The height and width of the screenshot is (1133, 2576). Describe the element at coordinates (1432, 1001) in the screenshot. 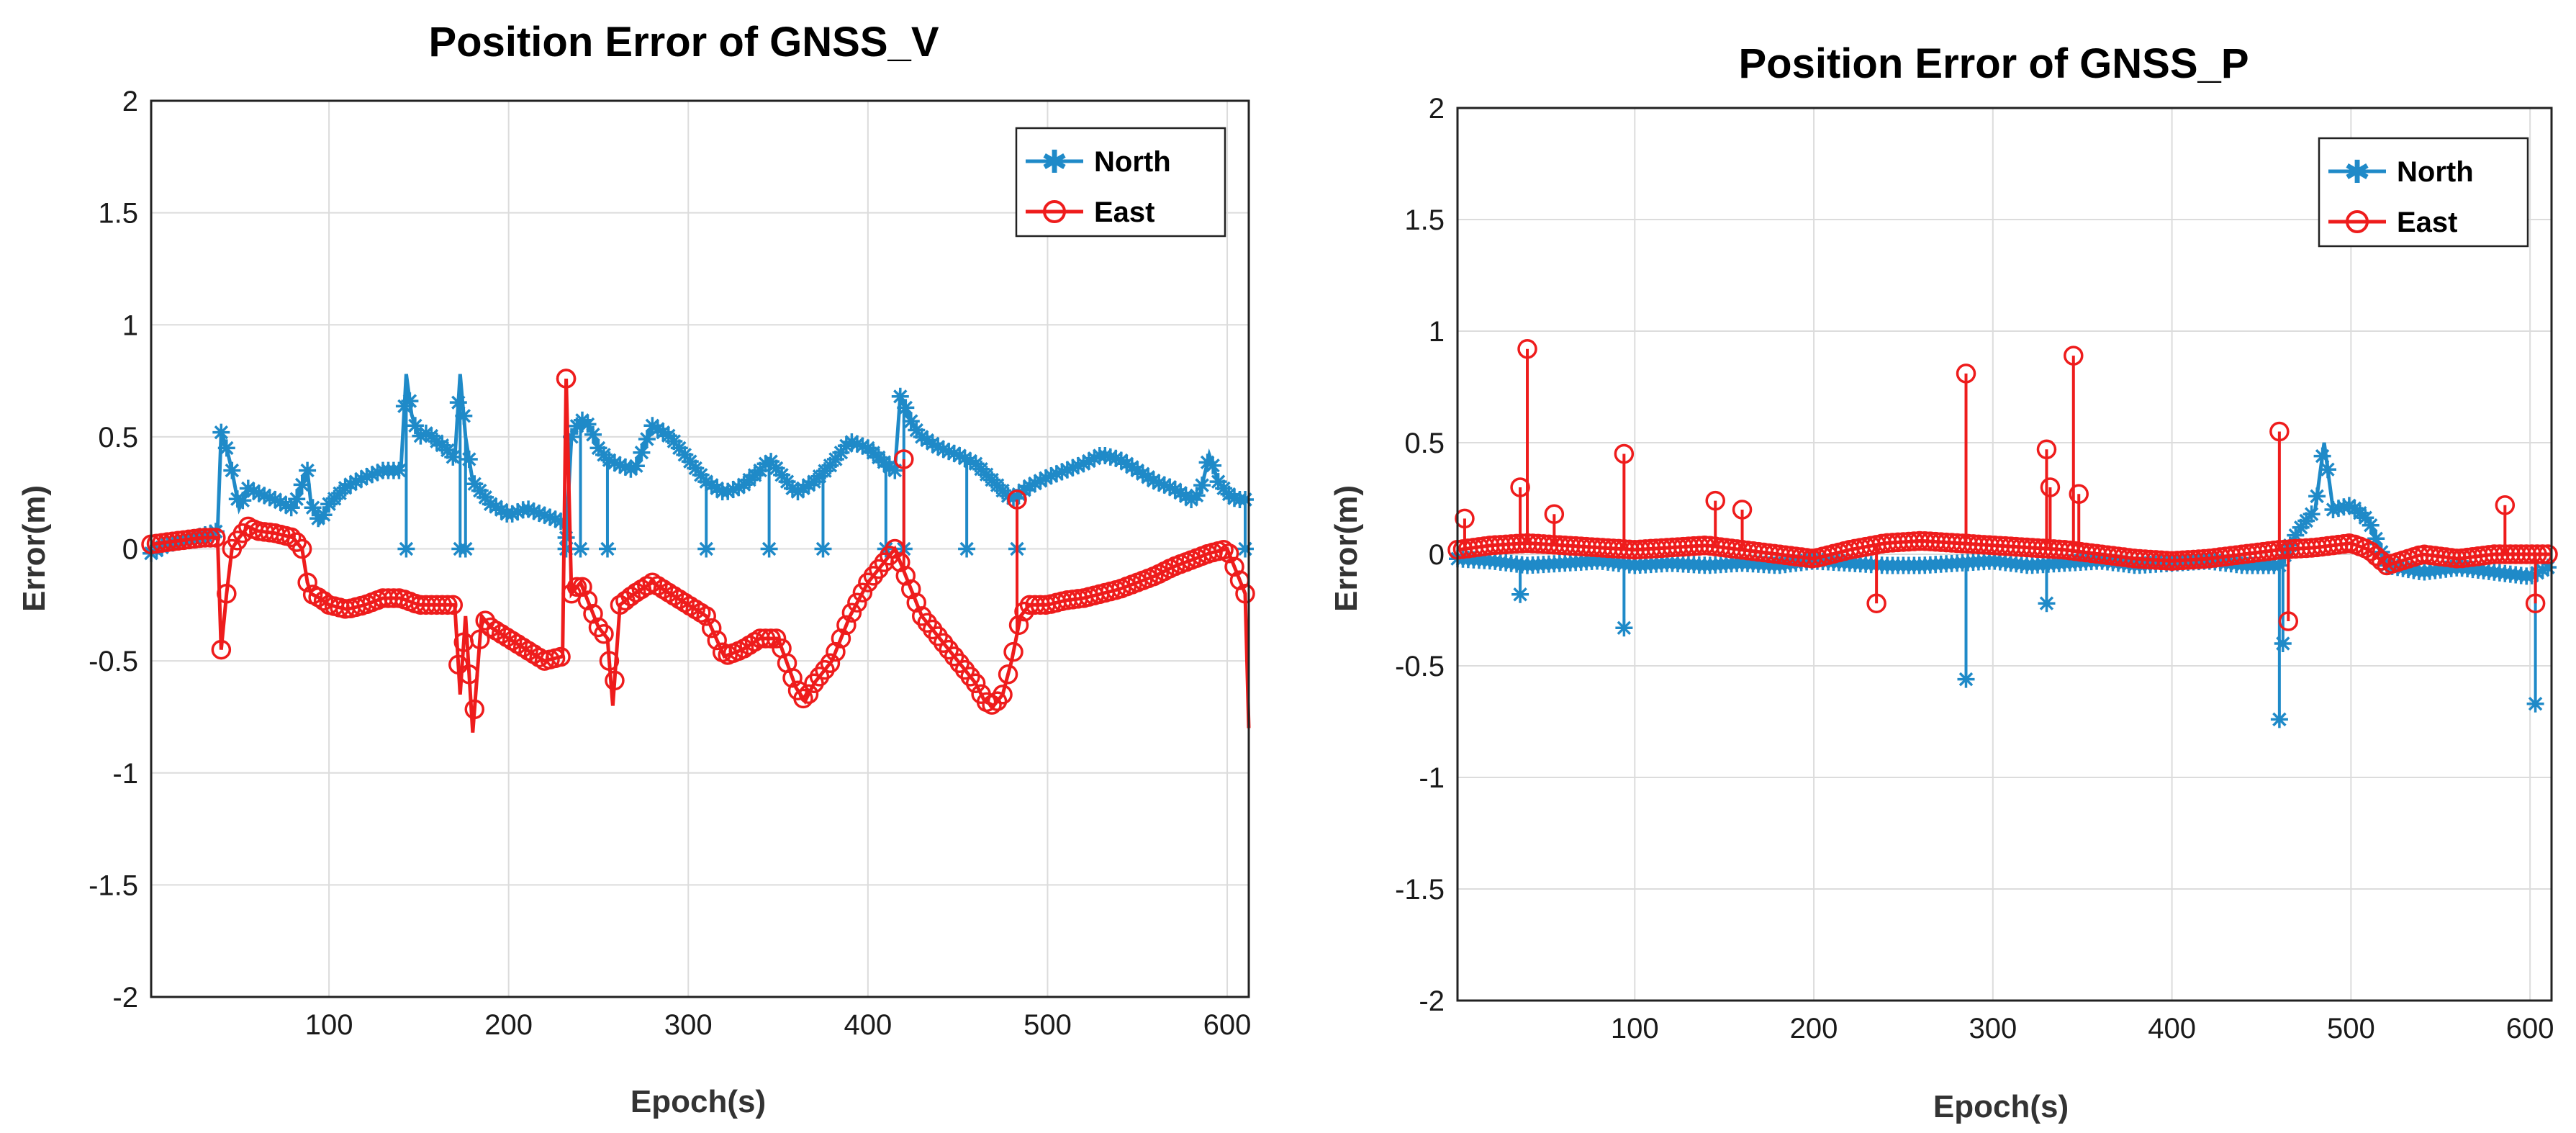

I see `y-tick-label: -2` at that location.